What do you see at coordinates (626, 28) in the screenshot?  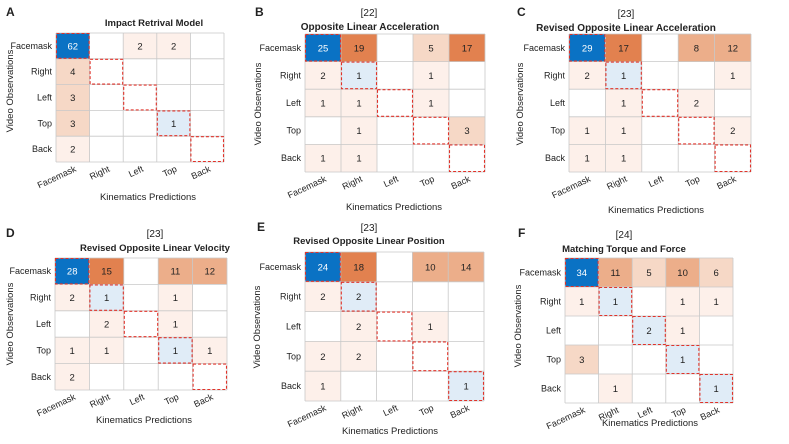 I see `chart-title: Revised Opposite Linear Acceleration` at bounding box center [626, 28].